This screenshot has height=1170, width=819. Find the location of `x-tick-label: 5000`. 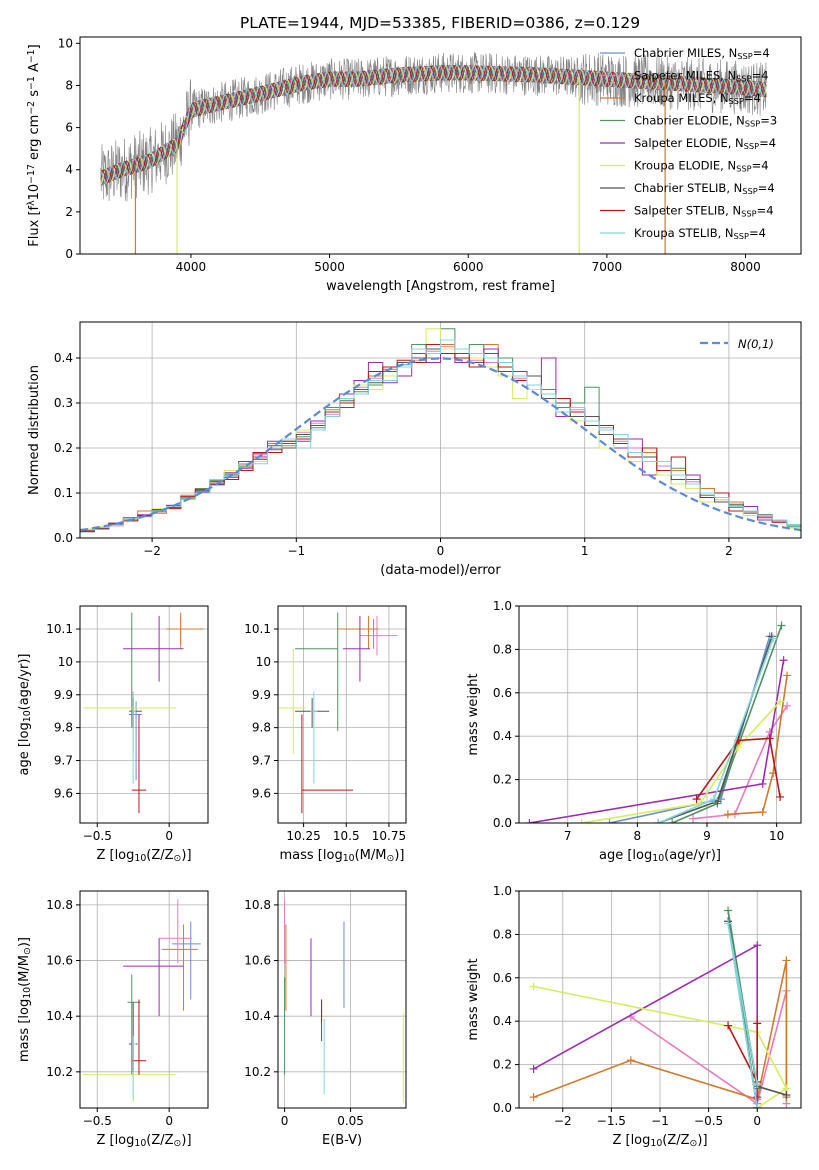

x-tick-label: 5000 is located at coordinates (329, 267).